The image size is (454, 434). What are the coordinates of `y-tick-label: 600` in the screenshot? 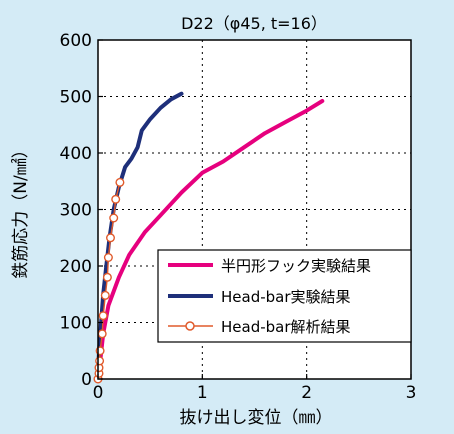 It's located at (76, 41).